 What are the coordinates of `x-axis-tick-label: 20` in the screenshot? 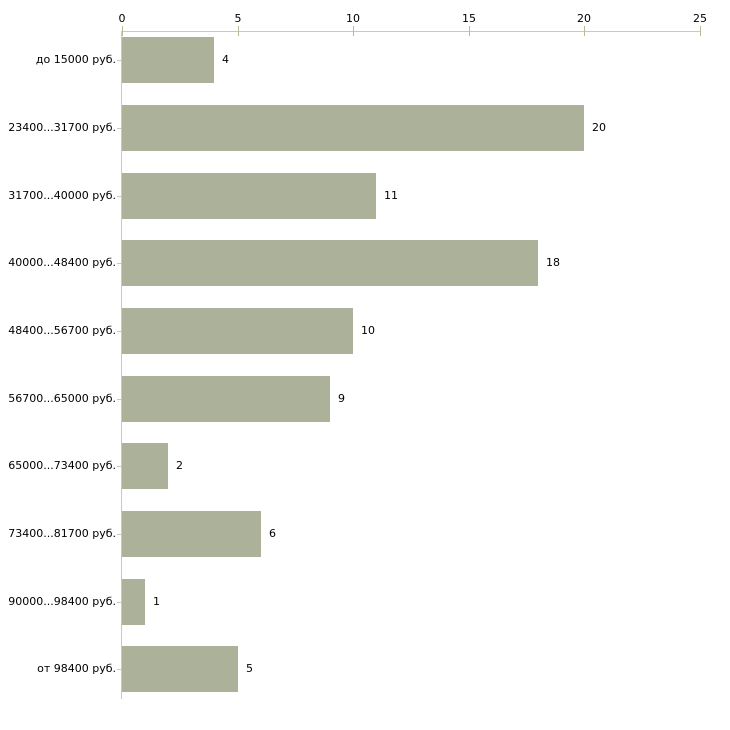 It's located at (584, 18).